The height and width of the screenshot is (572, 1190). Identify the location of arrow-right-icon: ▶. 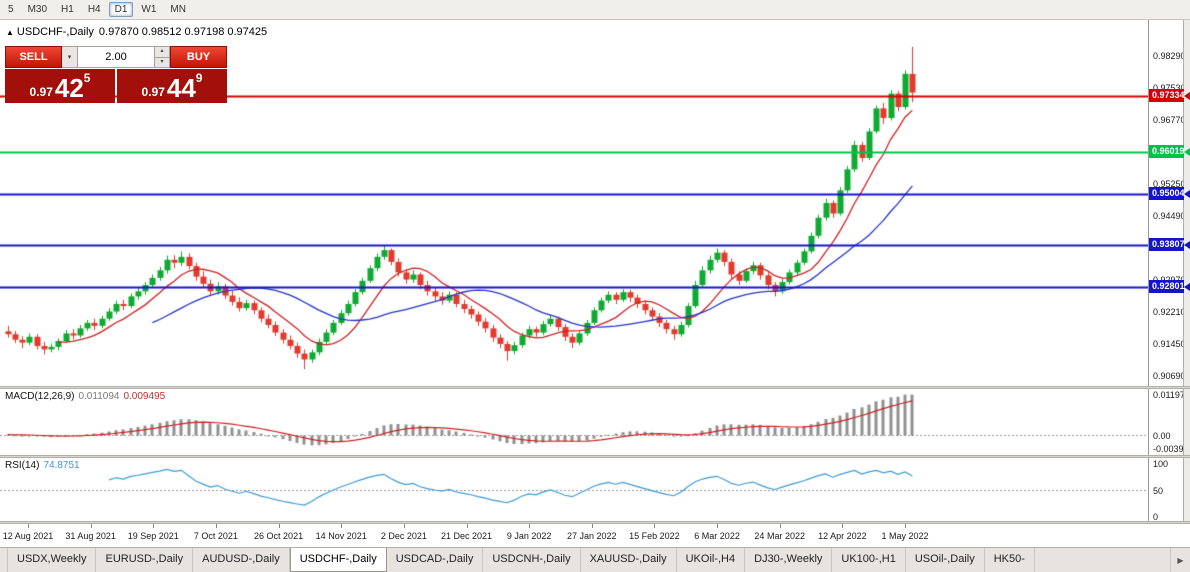
(1180, 560).